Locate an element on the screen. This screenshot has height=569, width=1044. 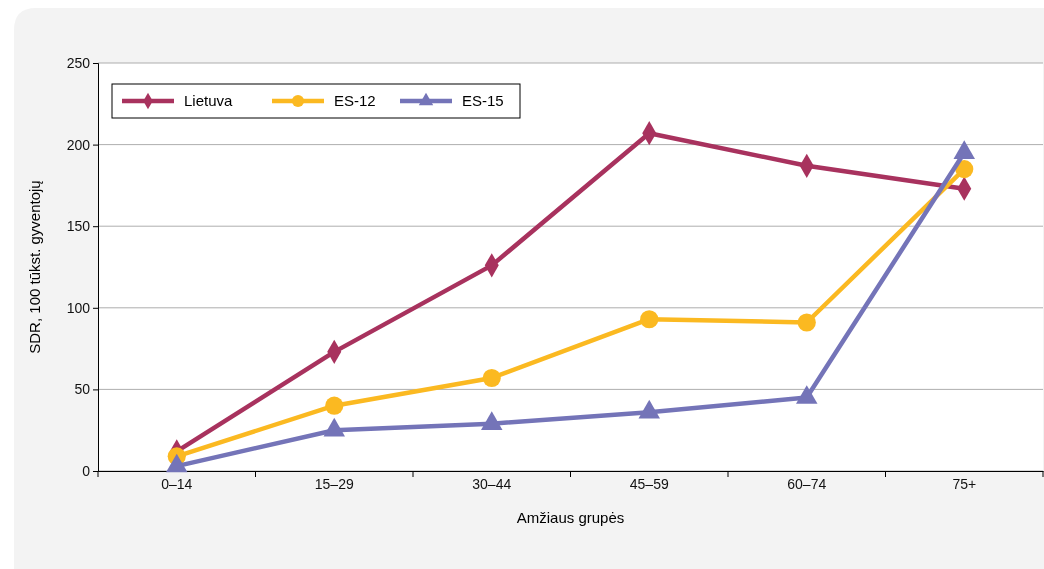
y-tick-label: 0 is located at coordinates (86, 470).